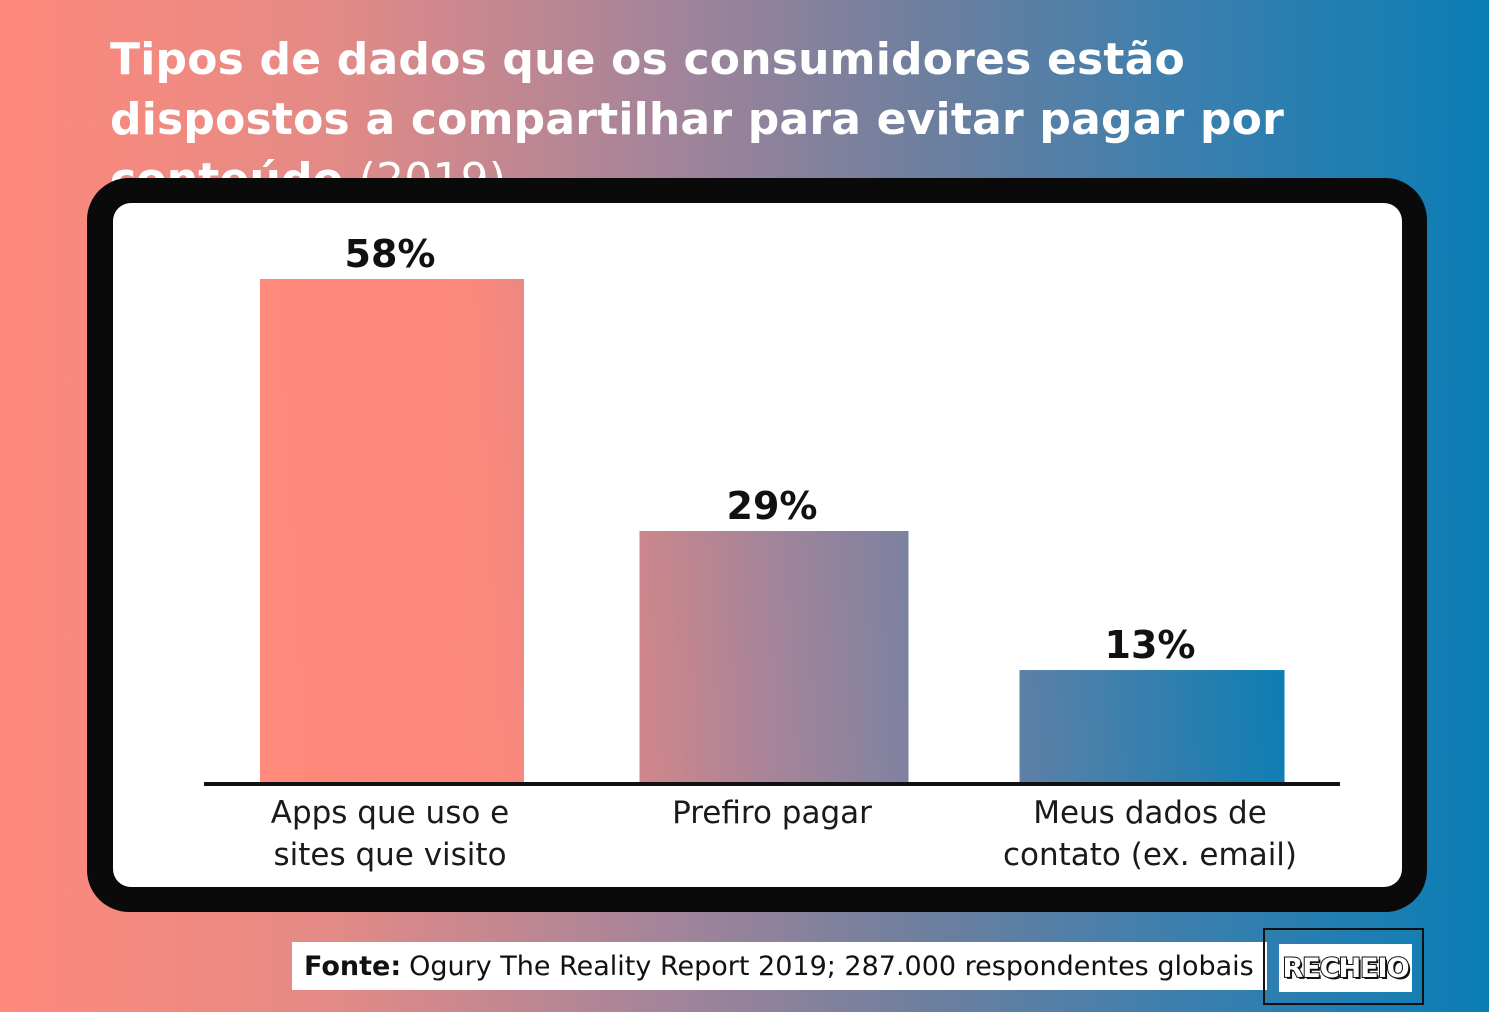 Image resolution: width=1489 pixels, height=1012 pixels. Describe the element at coordinates (1150, 645) in the screenshot. I see `bar-value-label-3: 13%` at that location.